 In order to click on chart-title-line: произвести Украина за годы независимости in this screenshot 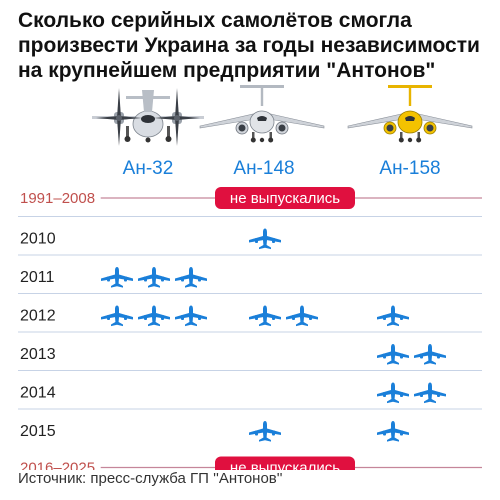, I will do `click(249, 45)`.